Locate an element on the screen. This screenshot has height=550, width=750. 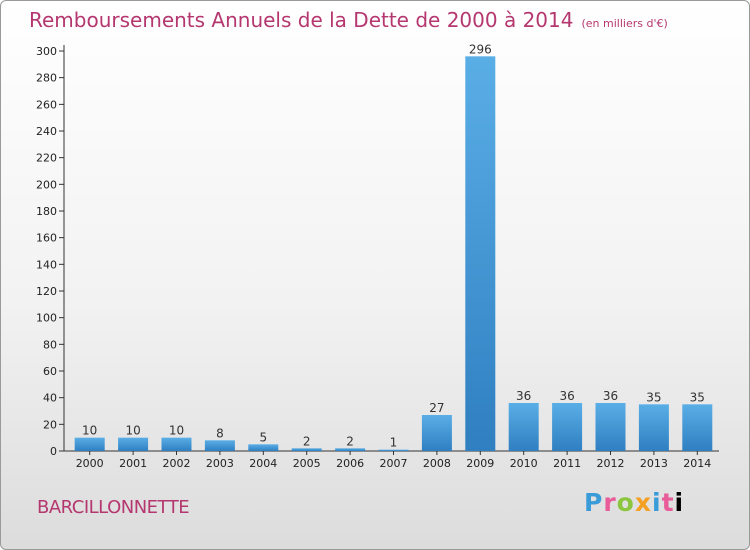
y-tick-label: 240 is located at coordinates (46, 131).